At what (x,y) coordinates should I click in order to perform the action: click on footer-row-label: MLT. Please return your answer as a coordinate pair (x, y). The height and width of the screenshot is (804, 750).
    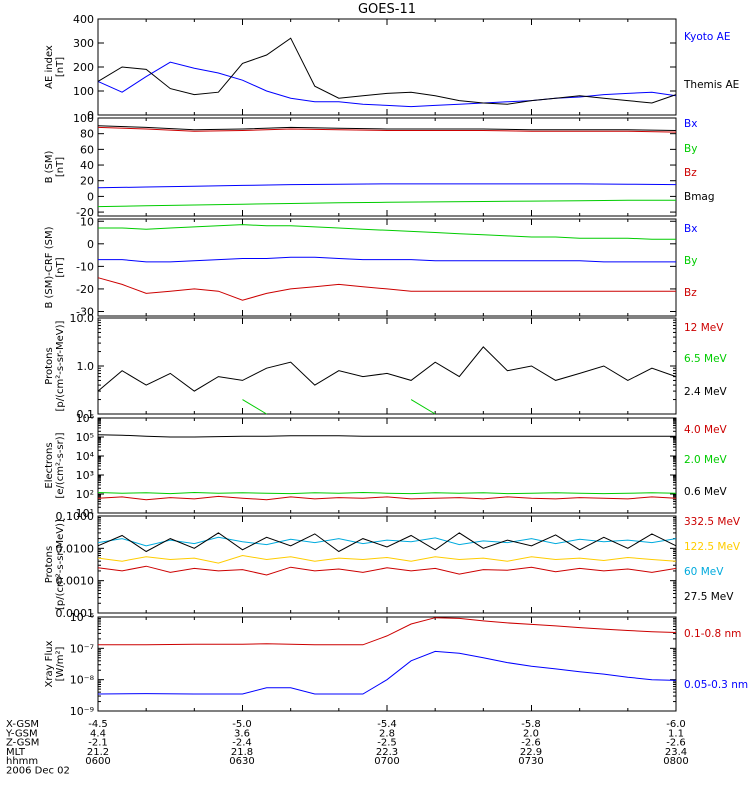
    Looking at the image, I should click on (16, 752).